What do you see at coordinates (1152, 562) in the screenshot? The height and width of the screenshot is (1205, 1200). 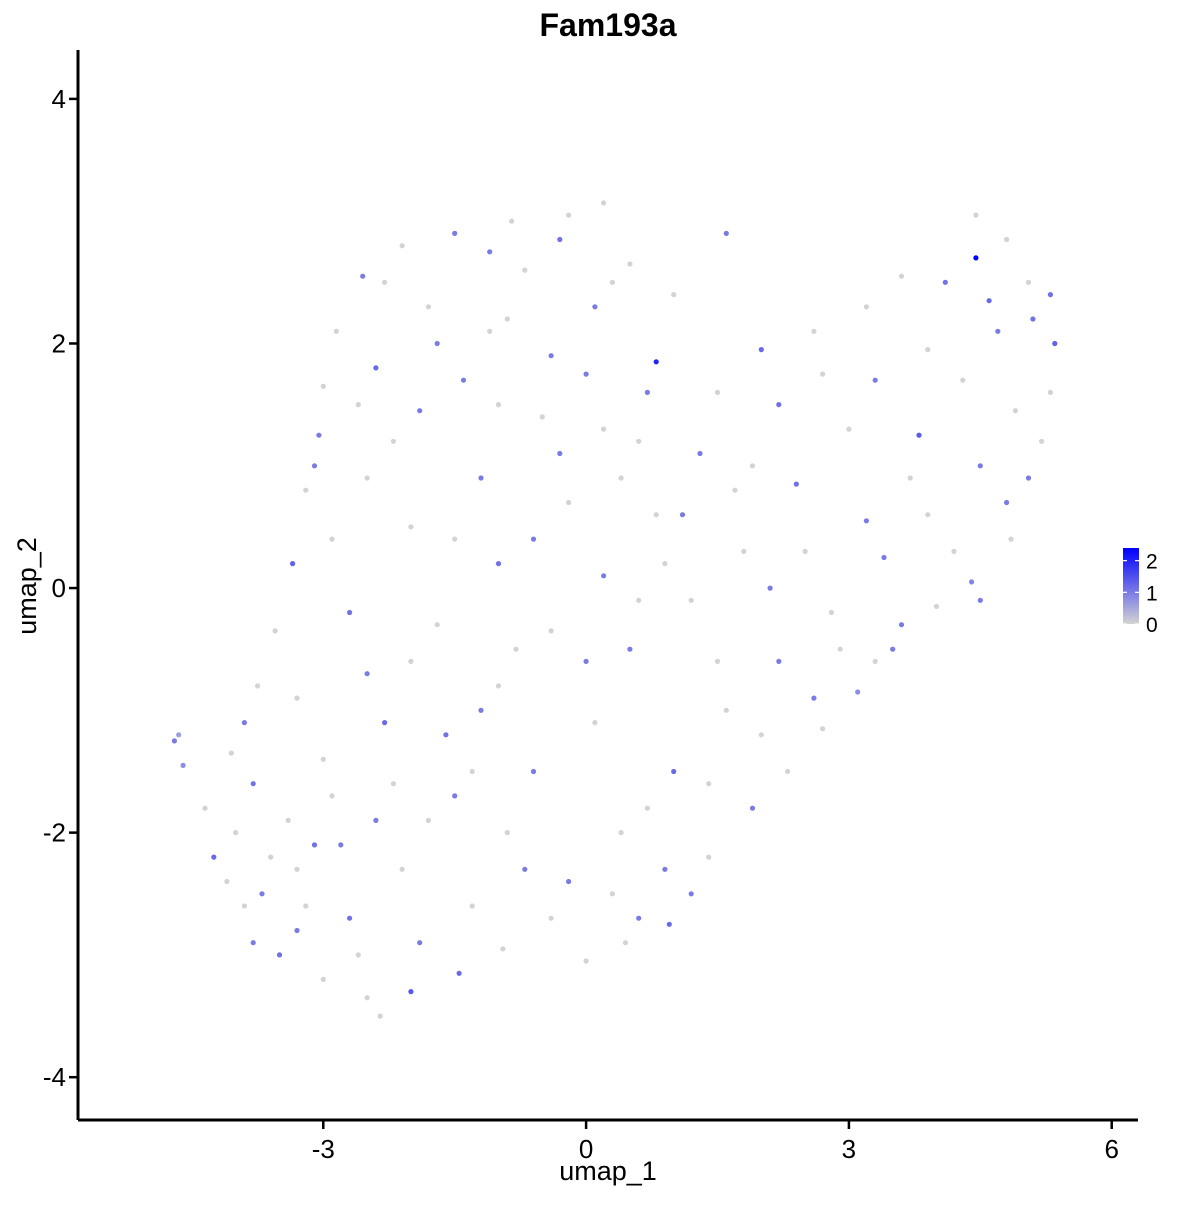 I see `legend-tick-label: 2` at bounding box center [1152, 562].